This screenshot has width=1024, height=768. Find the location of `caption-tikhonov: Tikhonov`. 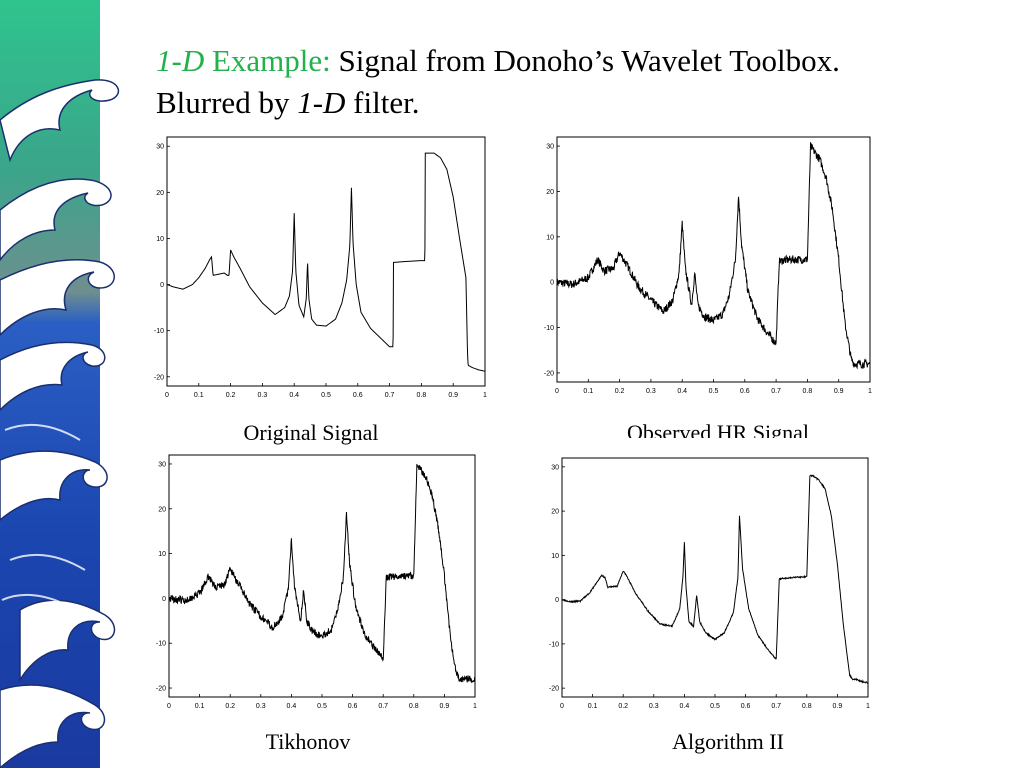

caption-tikhonov: Tikhonov is located at coordinates (308, 741).